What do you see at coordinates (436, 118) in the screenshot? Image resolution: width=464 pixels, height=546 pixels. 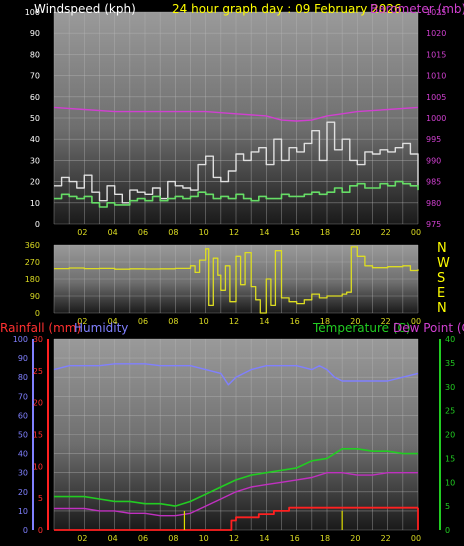 I see `barometer-ytick-label: 1000` at bounding box center [436, 118].